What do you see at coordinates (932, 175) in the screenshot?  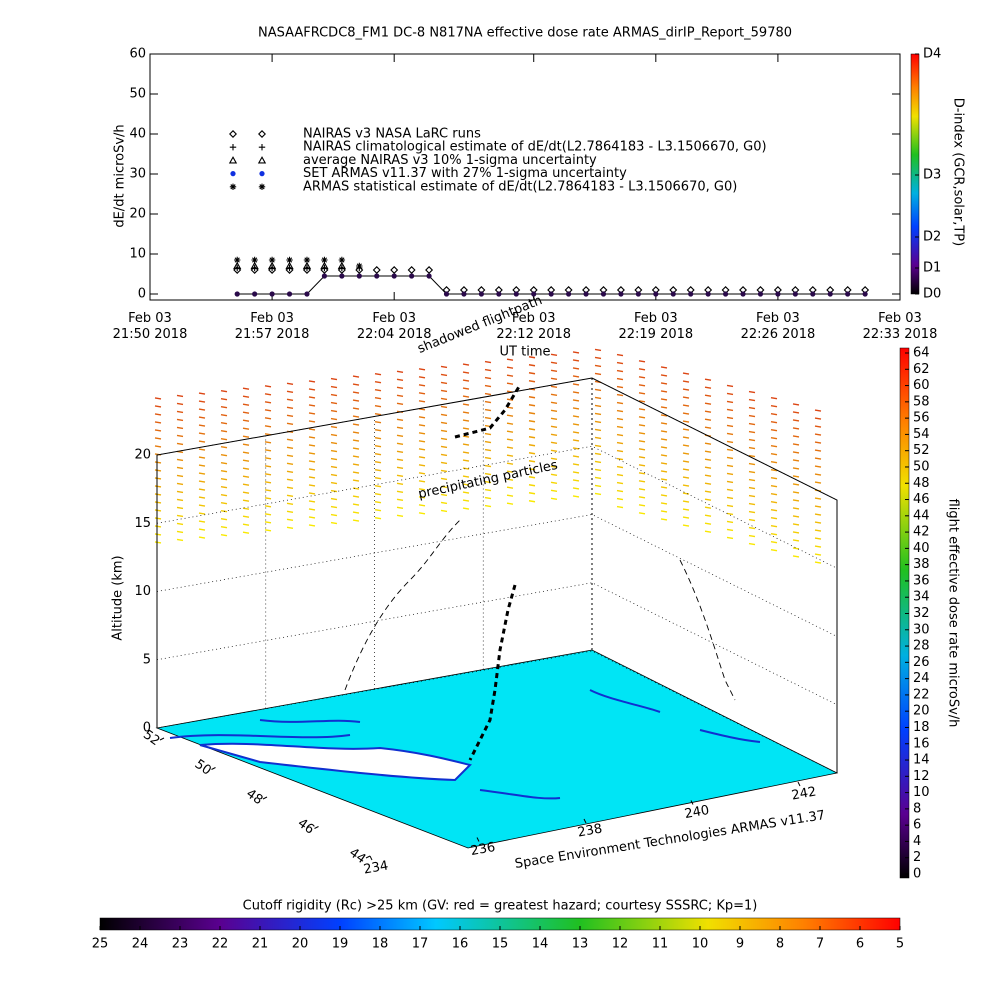 I see `colorbar-tick-label: D3` at bounding box center [932, 175].